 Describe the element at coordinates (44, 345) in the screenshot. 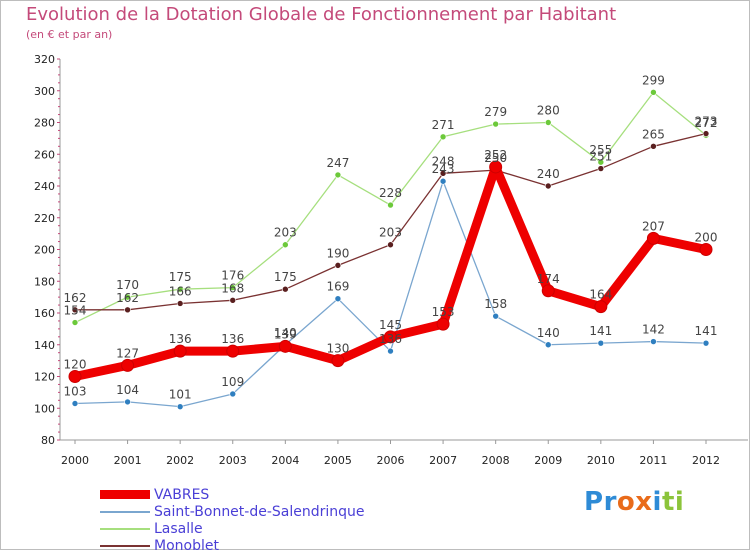

I see `y-tick-label: 140` at that location.